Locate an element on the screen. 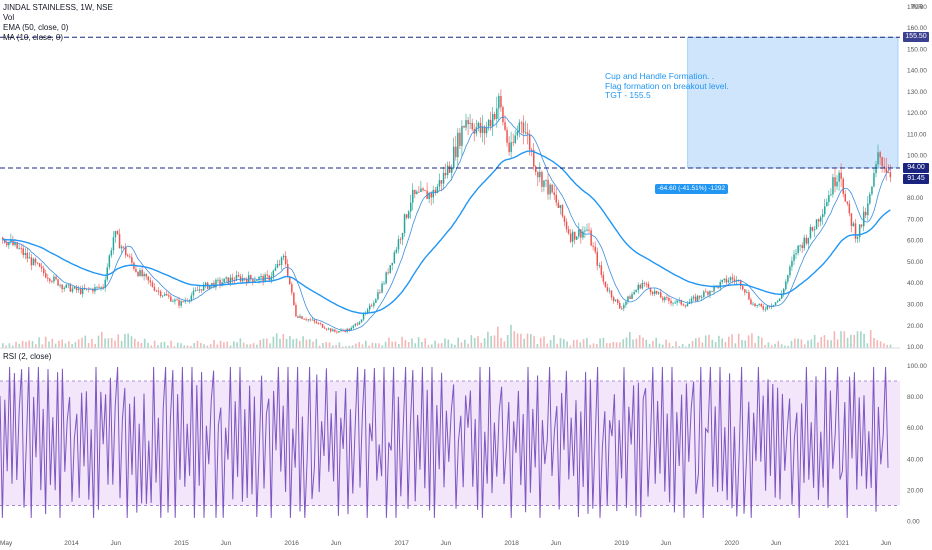 Image resolution: width=932 pixels, height=550 pixels. rsi-axis: 0.00 20.00 40.00 60.00 80.00 100.00 is located at coordinates (917, 444).